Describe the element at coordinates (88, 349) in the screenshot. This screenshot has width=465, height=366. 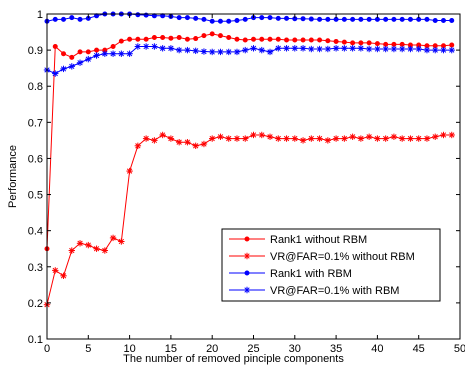
I see `x-tick-label: 5` at that location.